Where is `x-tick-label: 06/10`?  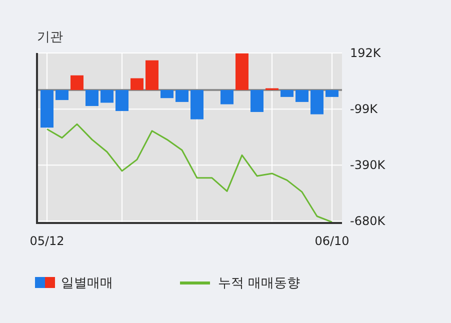
x-tick-label: 06/10 is located at coordinates (332, 241).